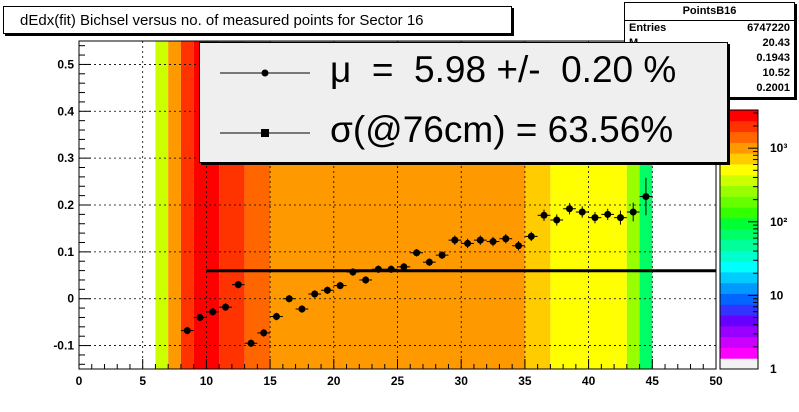 This screenshot has height=412, width=799. Describe the element at coordinates (648, 28) in the screenshot. I see `stats-label: Entries` at that location.